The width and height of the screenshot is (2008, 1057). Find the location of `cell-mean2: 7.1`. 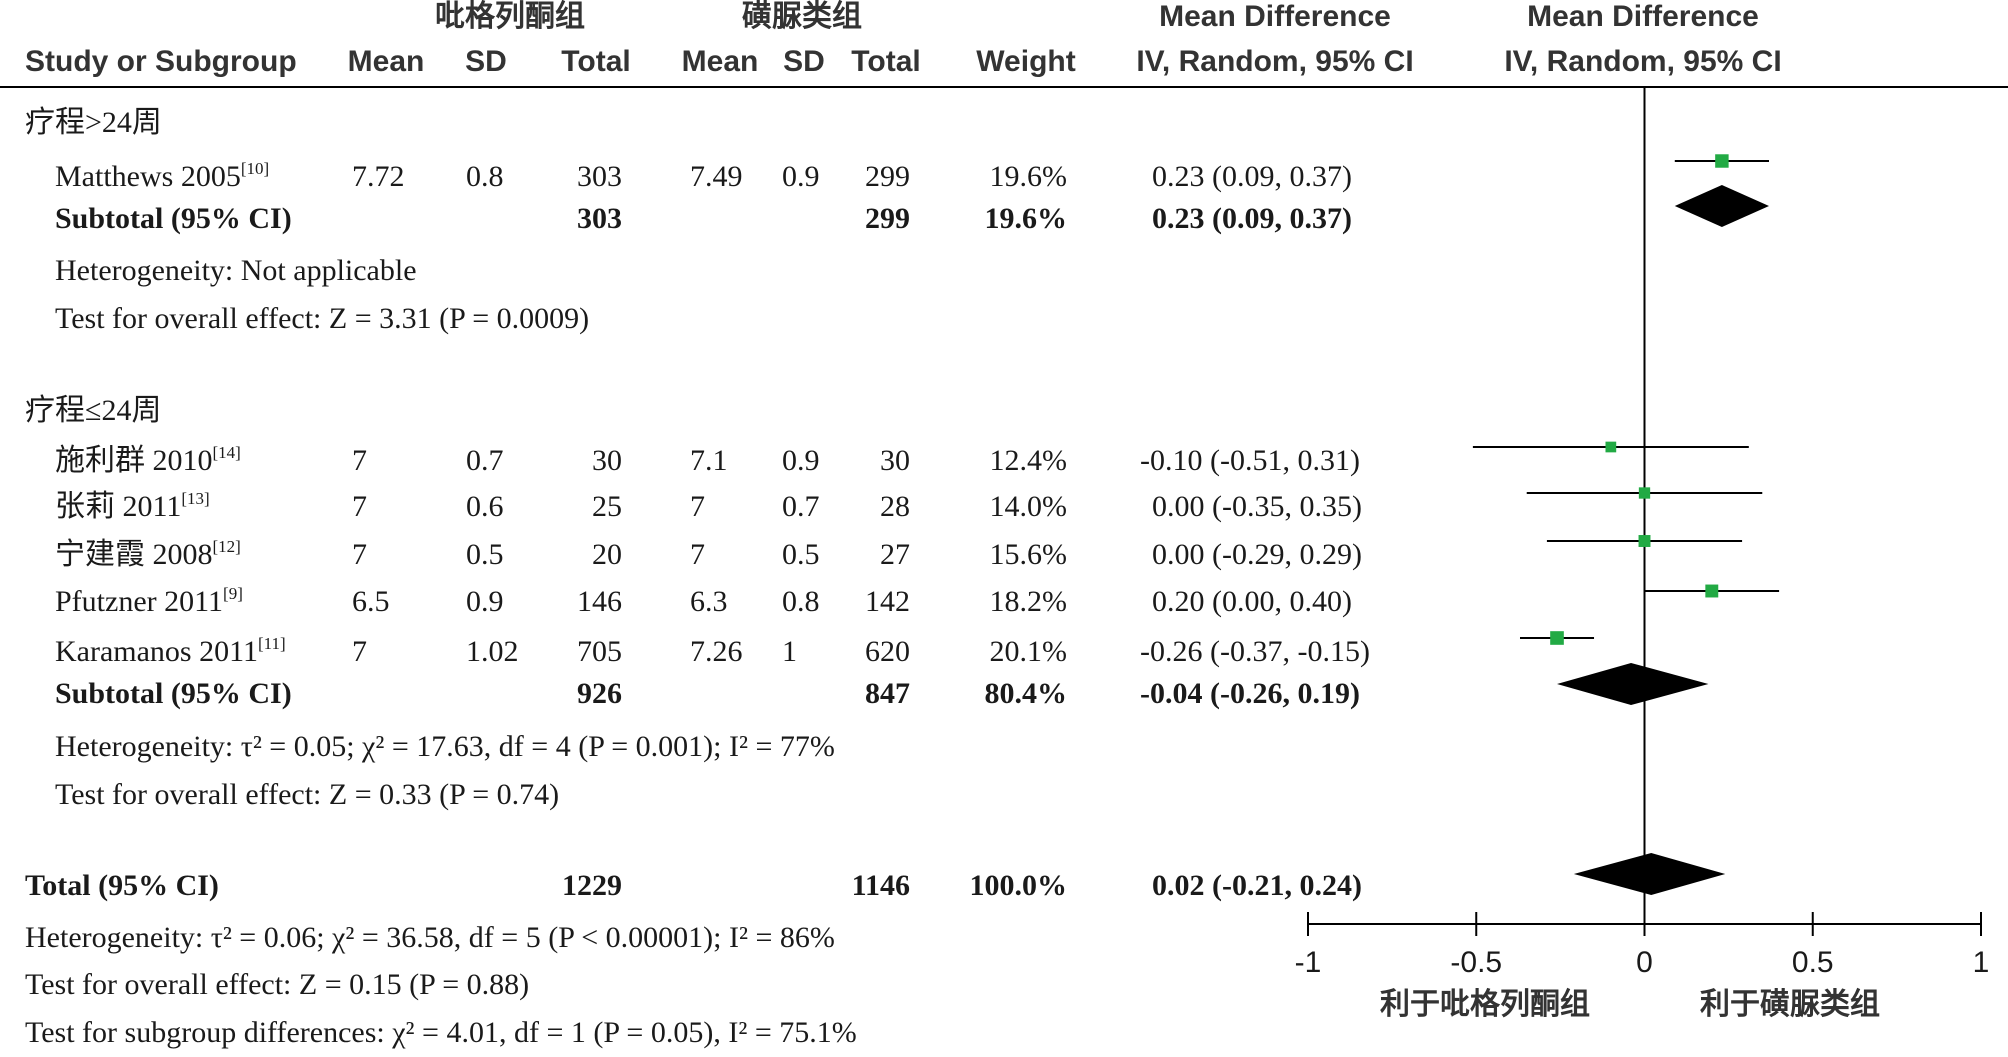

cell-mean2: 7.1 is located at coordinates (709, 460).